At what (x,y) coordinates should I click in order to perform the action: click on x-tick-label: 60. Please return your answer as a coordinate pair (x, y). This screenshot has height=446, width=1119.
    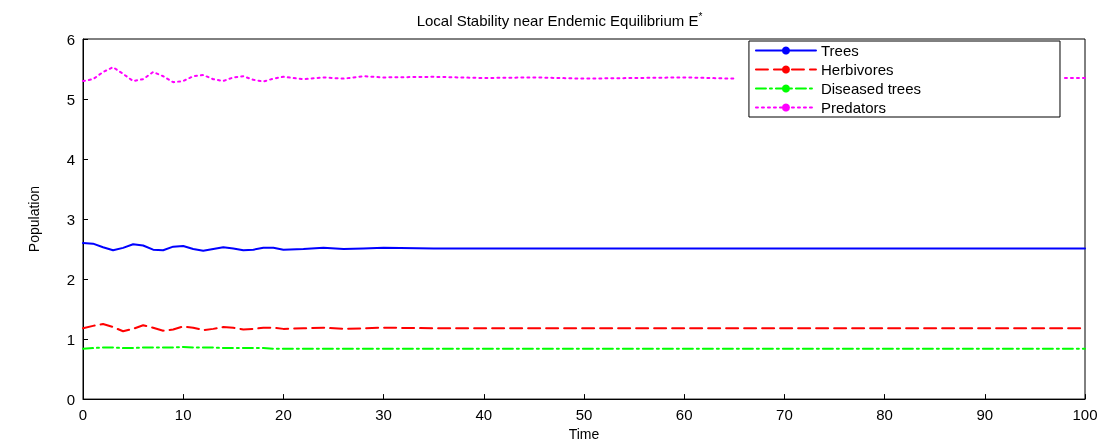
    Looking at the image, I should click on (684, 415).